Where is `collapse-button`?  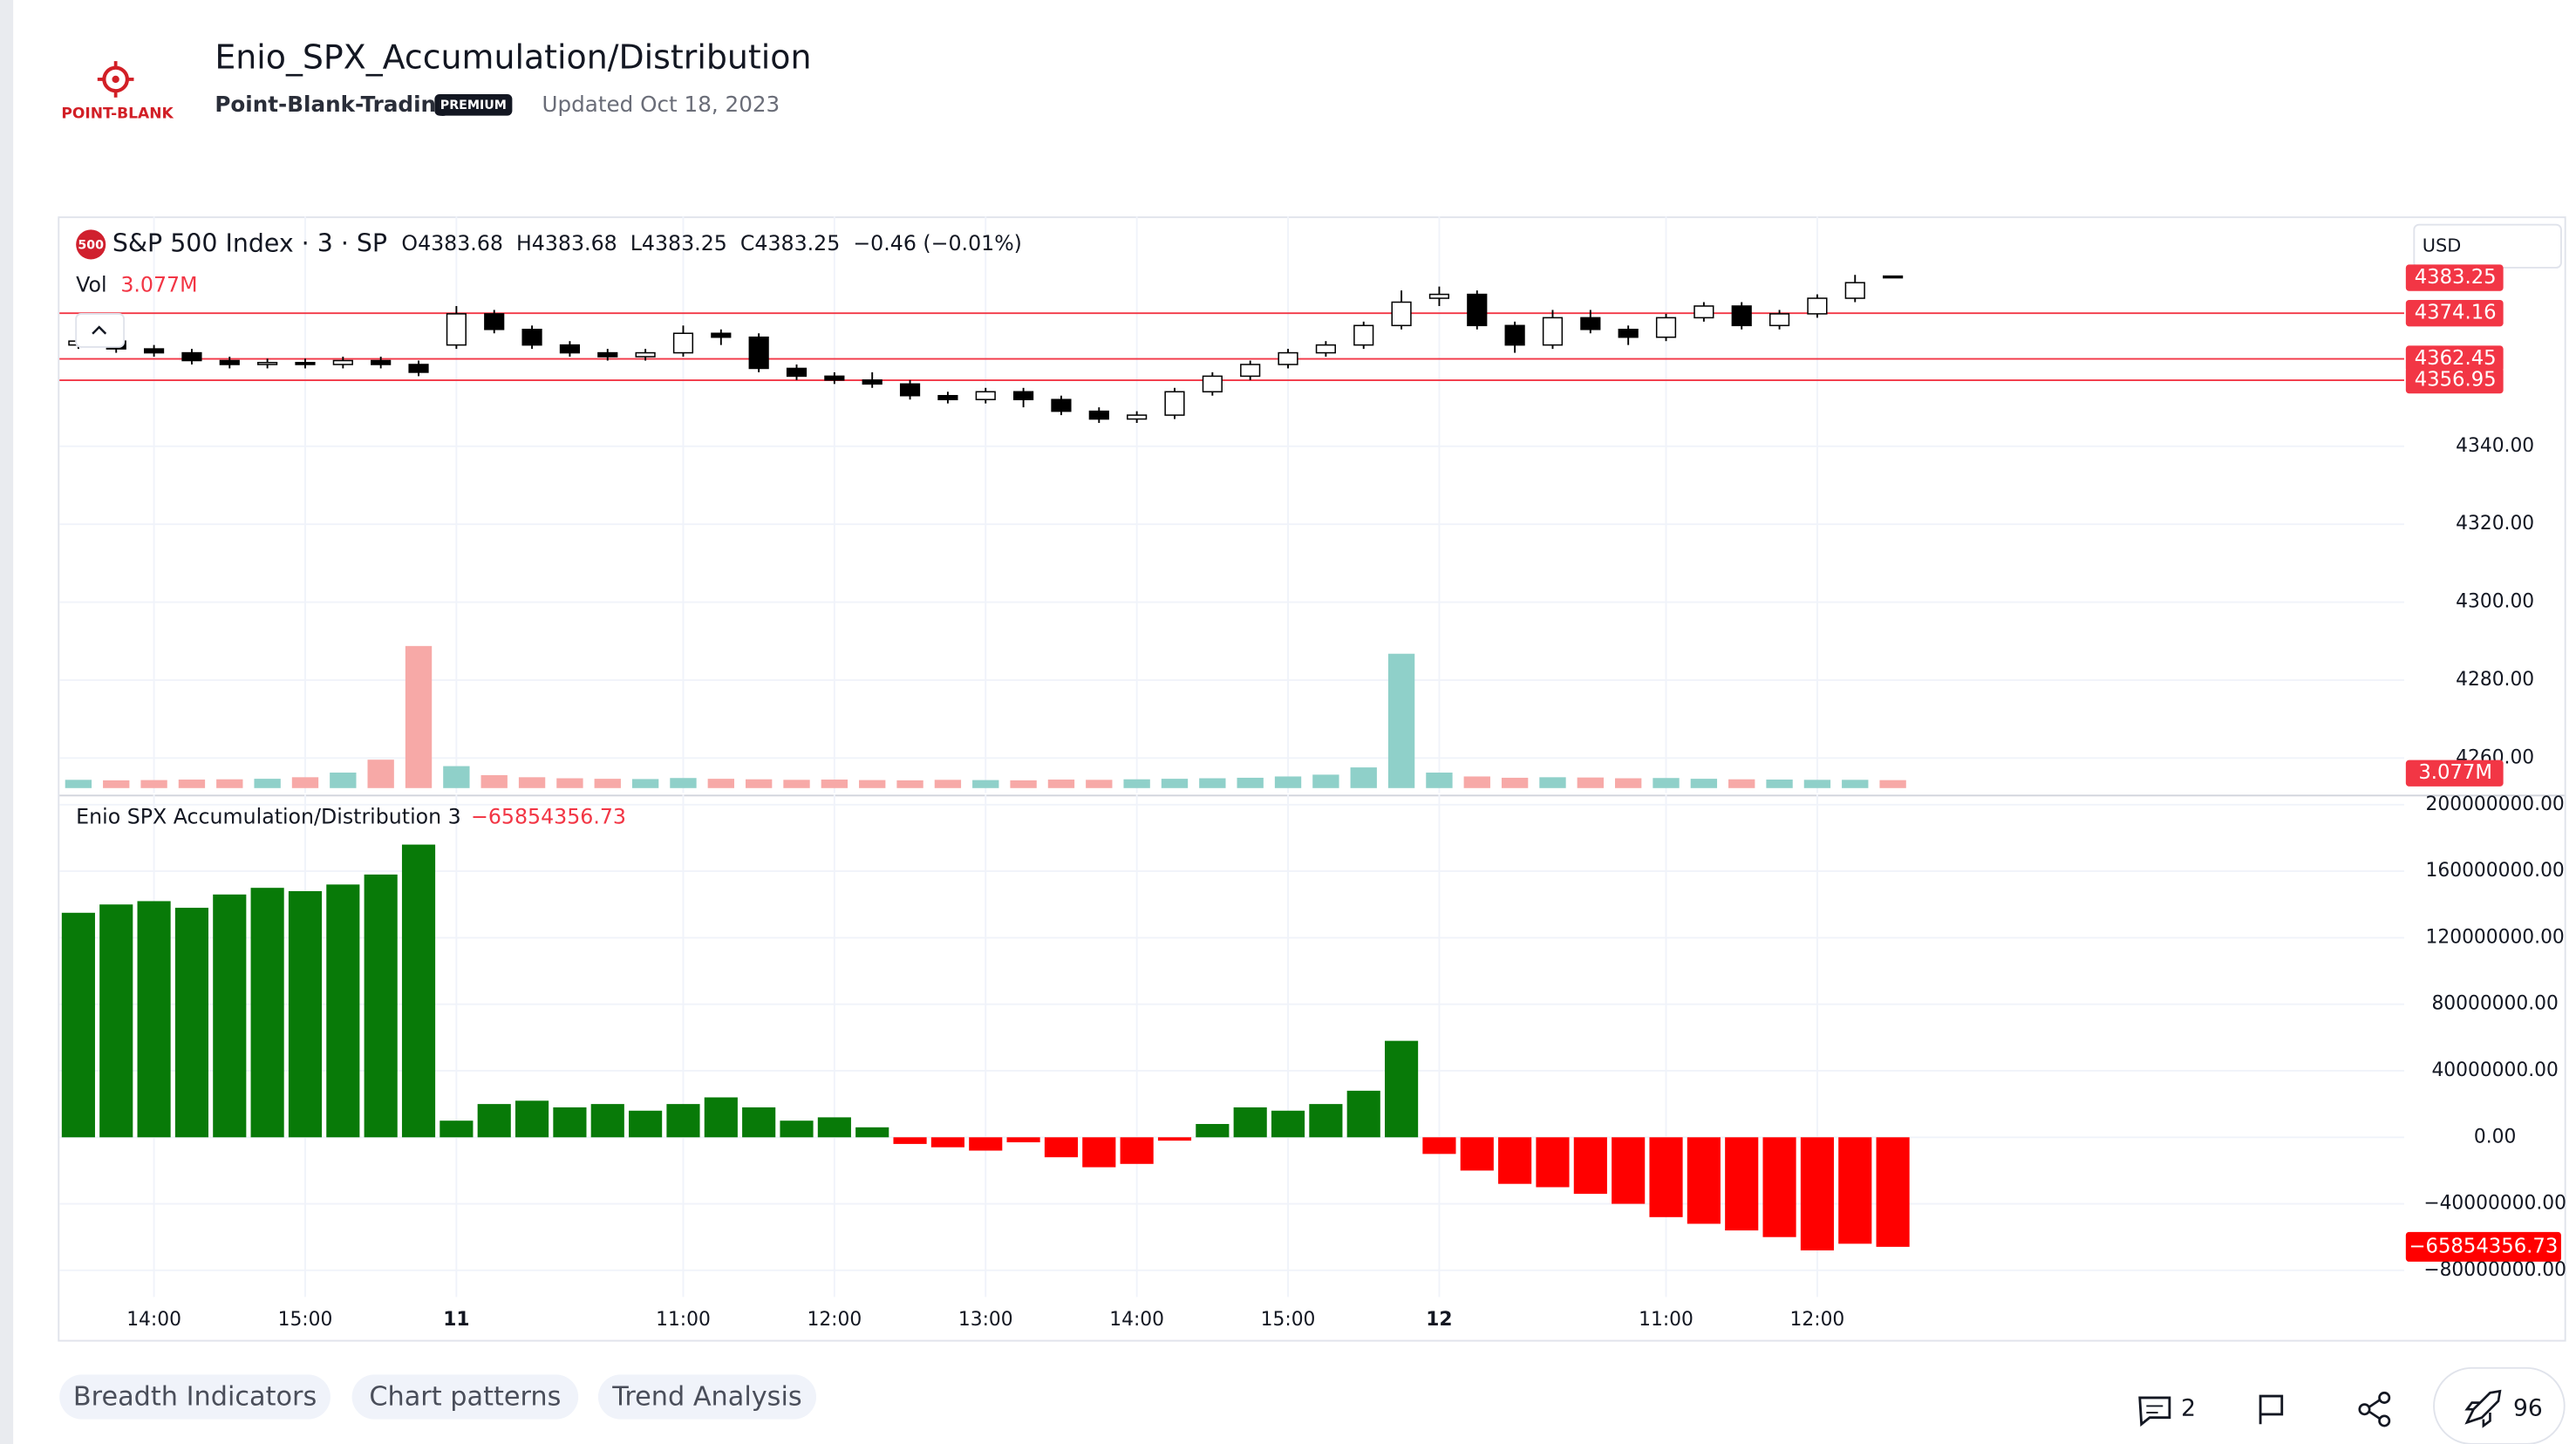
collapse-button is located at coordinates (100, 330).